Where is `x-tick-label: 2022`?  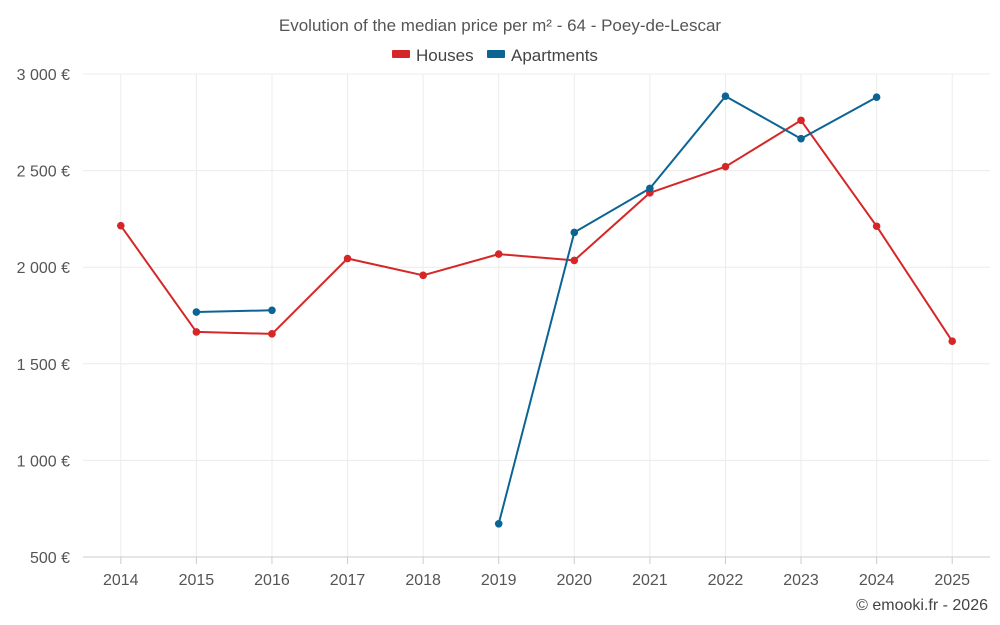 x-tick-label: 2022 is located at coordinates (726, 580).